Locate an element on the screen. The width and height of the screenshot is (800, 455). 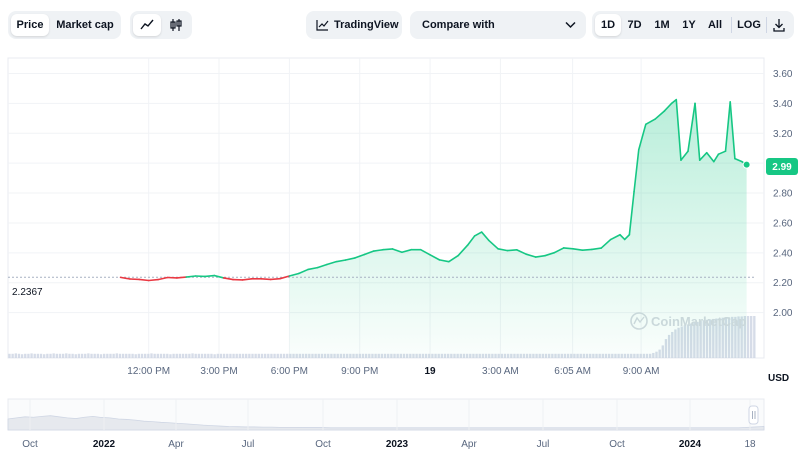
range-1y: 1Y is located at coordinates (689, 25).